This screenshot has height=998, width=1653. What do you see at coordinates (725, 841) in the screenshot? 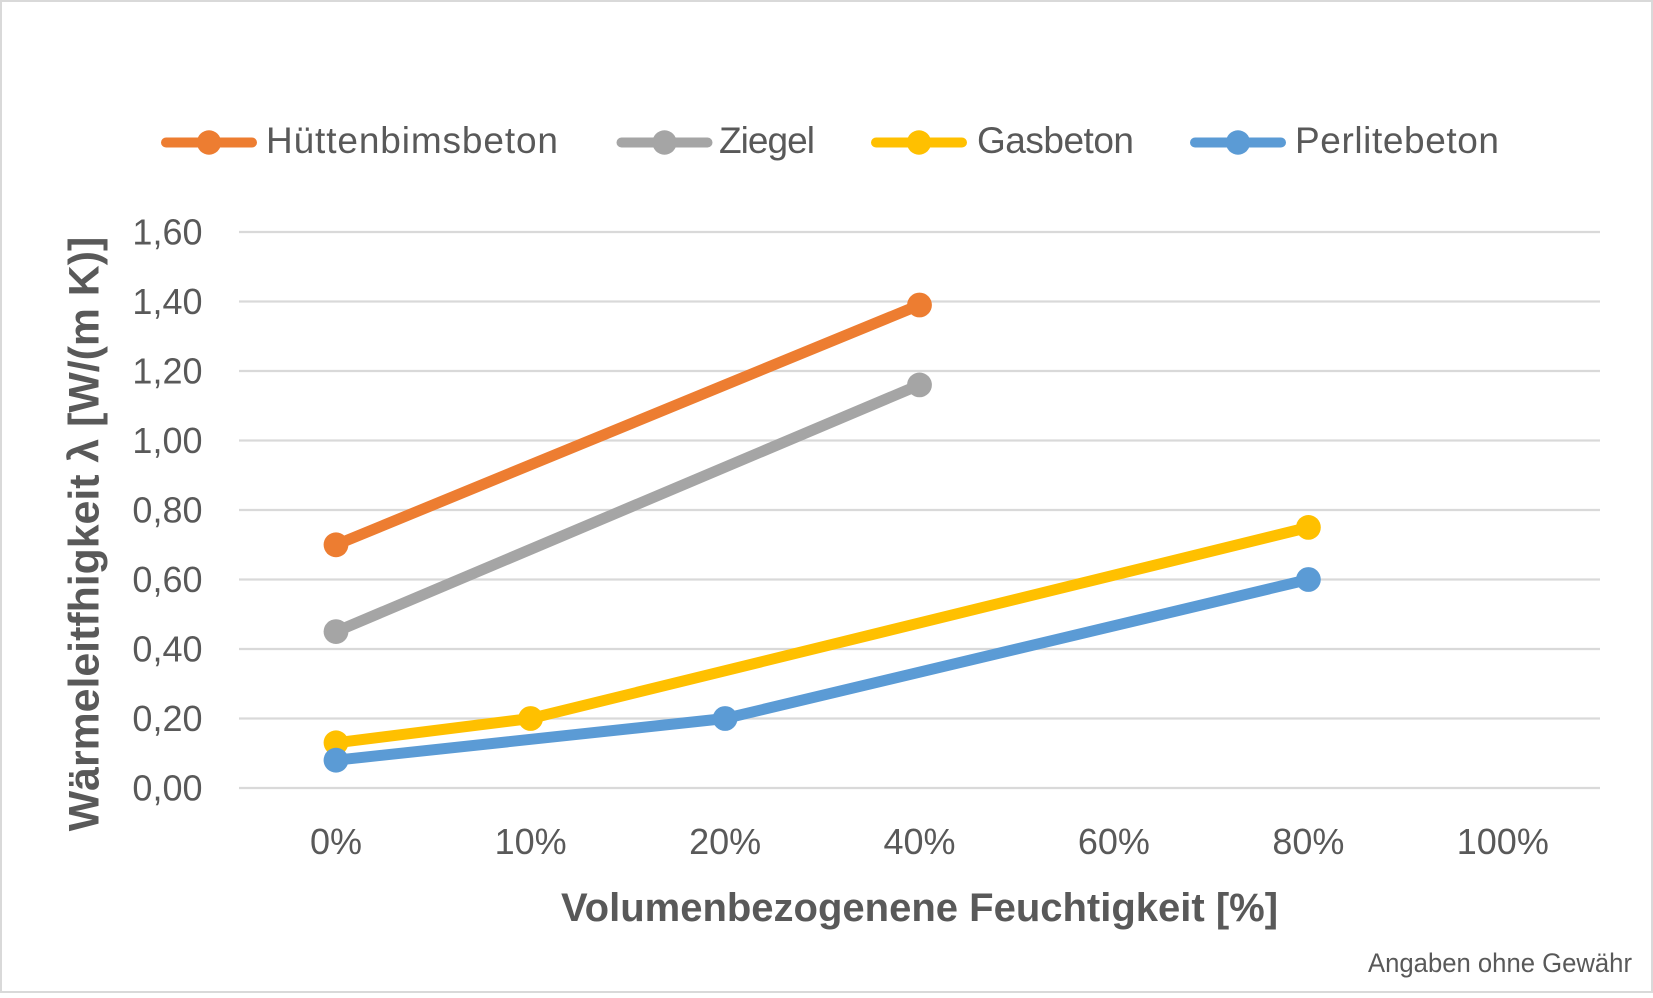
I see `svg-text: 20%` at bounding box center [725, 841].